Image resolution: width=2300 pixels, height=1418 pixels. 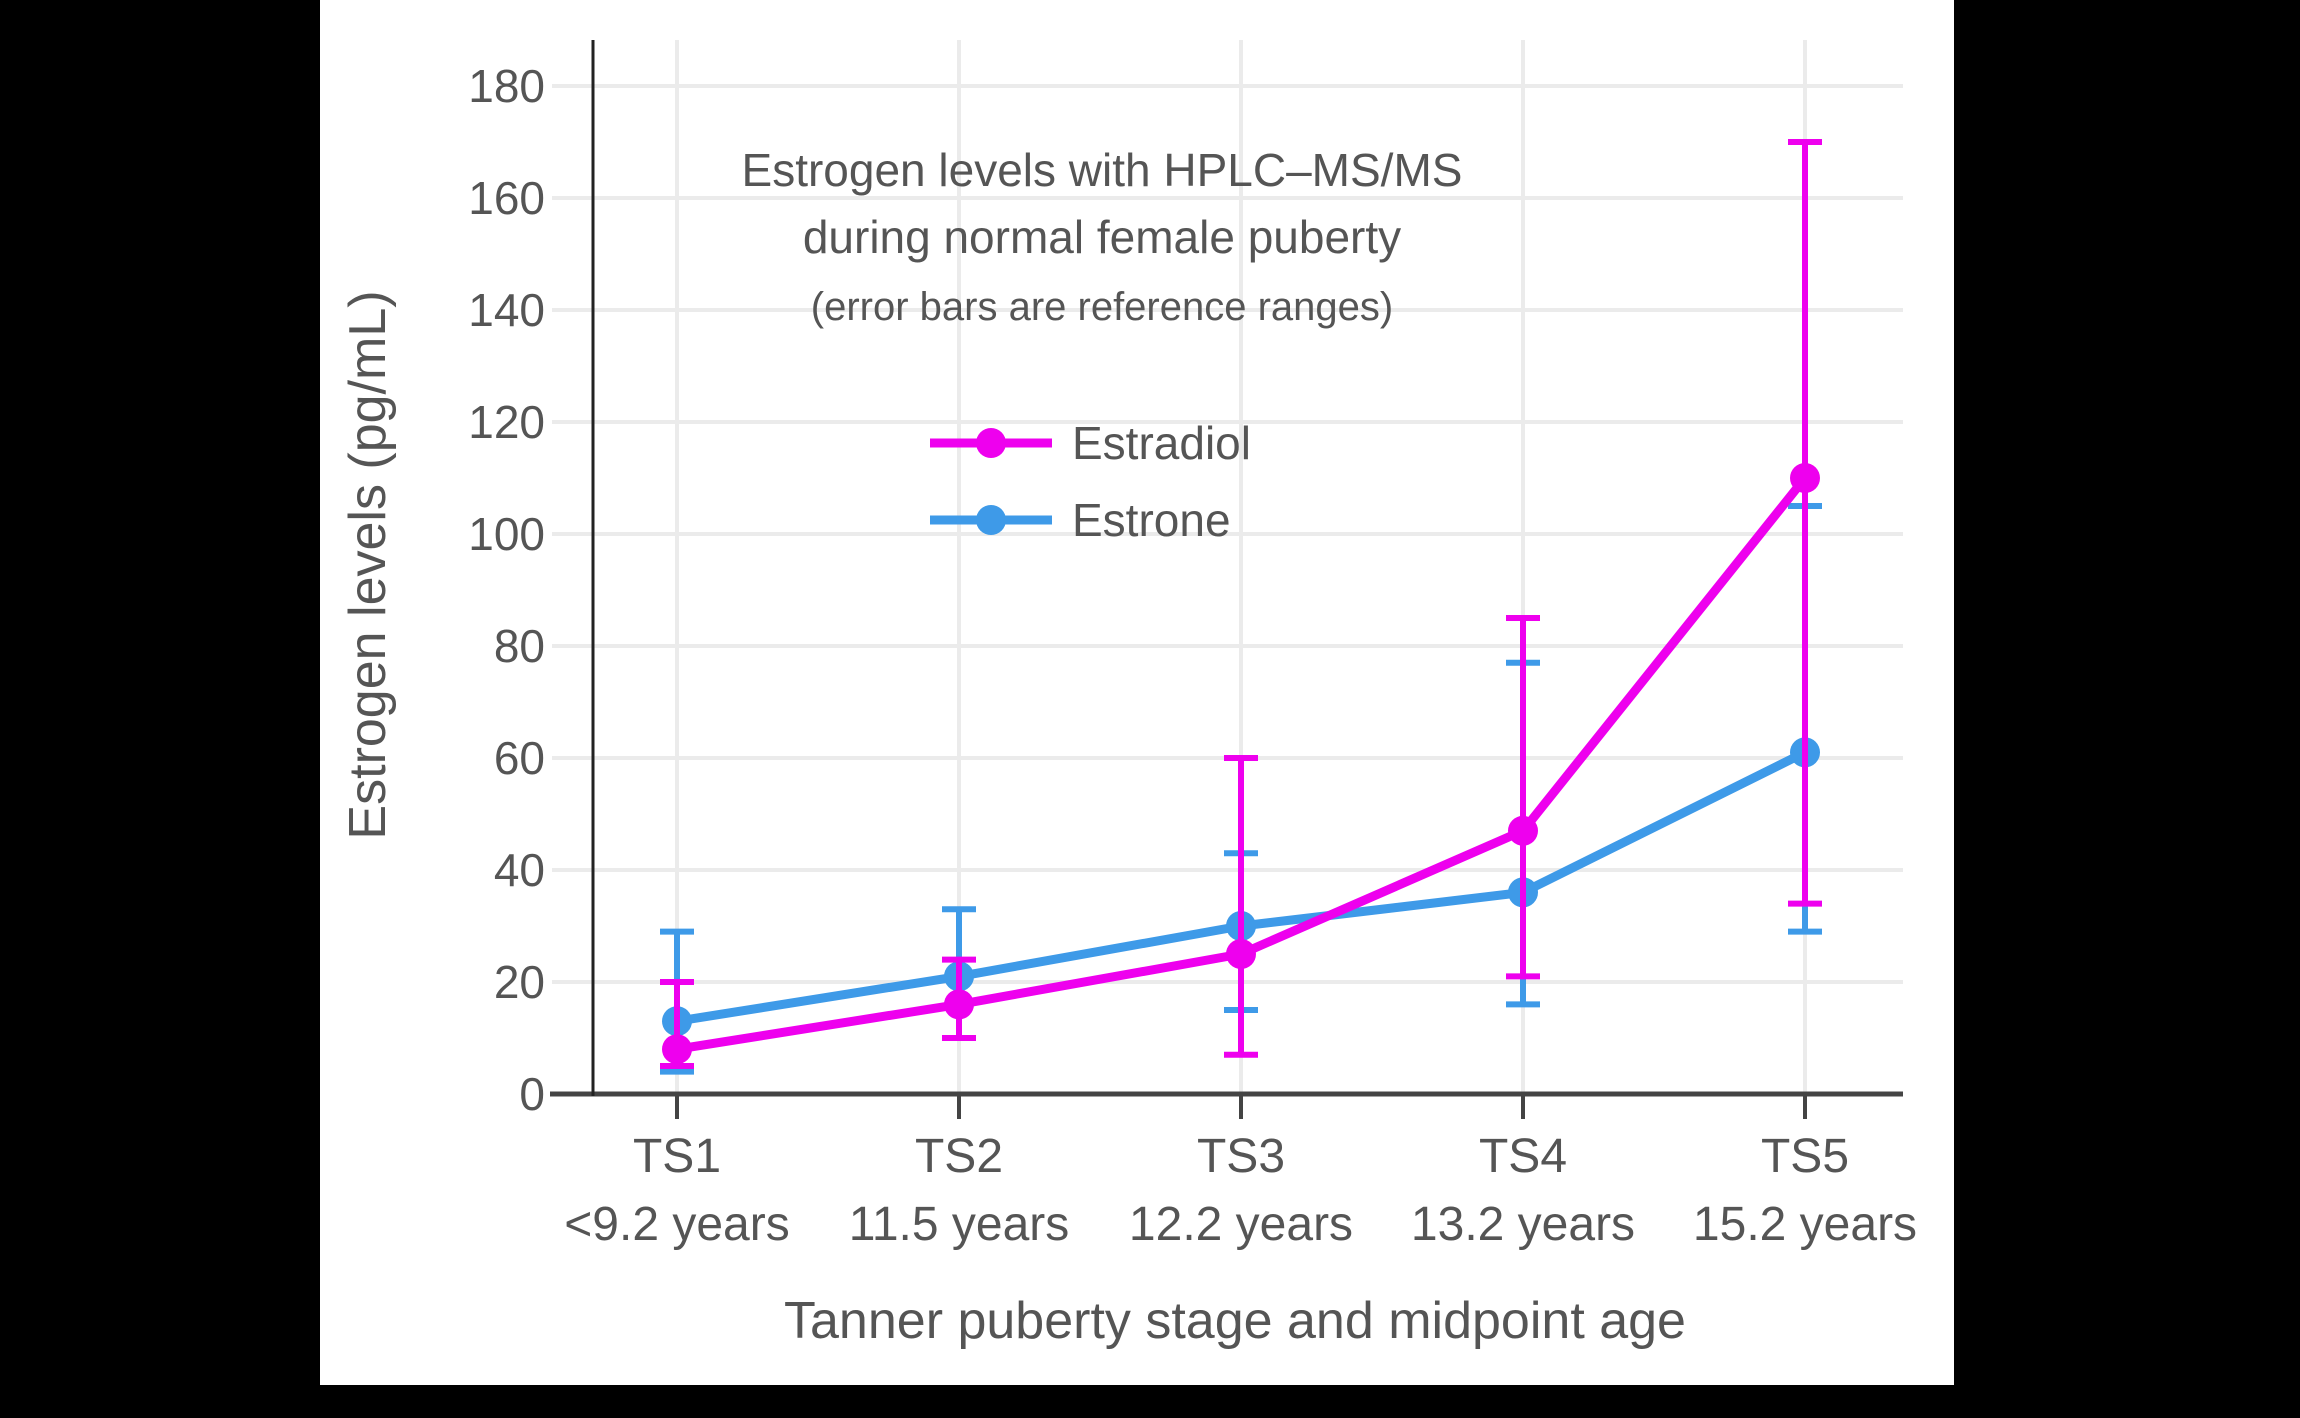 I want to click on y-tick-label-60: 60, so click(x=519, y=758).